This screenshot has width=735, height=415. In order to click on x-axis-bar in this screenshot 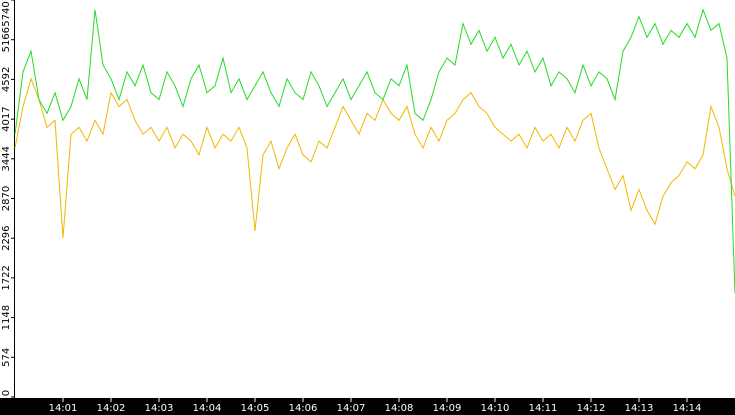, I will do `click(367, 406)`.